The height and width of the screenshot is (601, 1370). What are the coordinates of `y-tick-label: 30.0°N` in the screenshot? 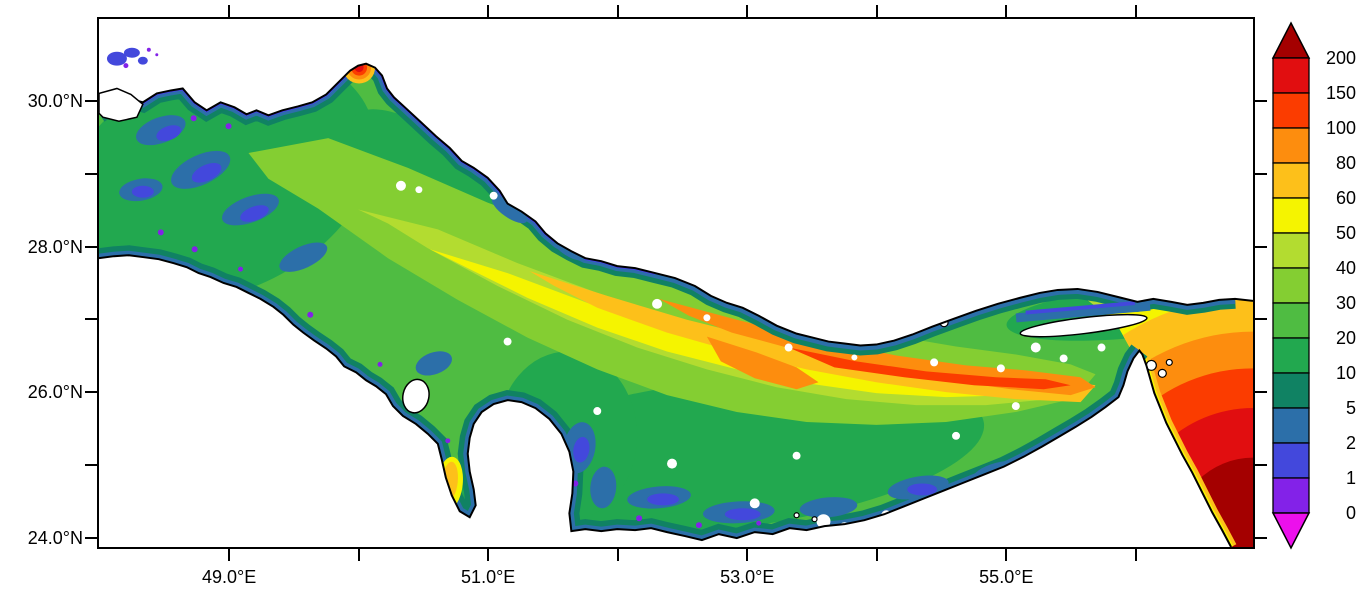 It's located at (55, 100).